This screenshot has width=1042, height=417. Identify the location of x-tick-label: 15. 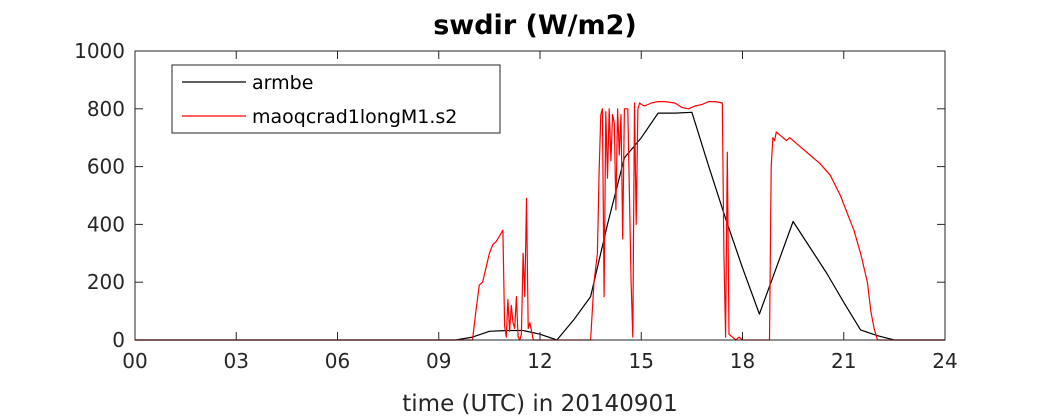
(641, 361).